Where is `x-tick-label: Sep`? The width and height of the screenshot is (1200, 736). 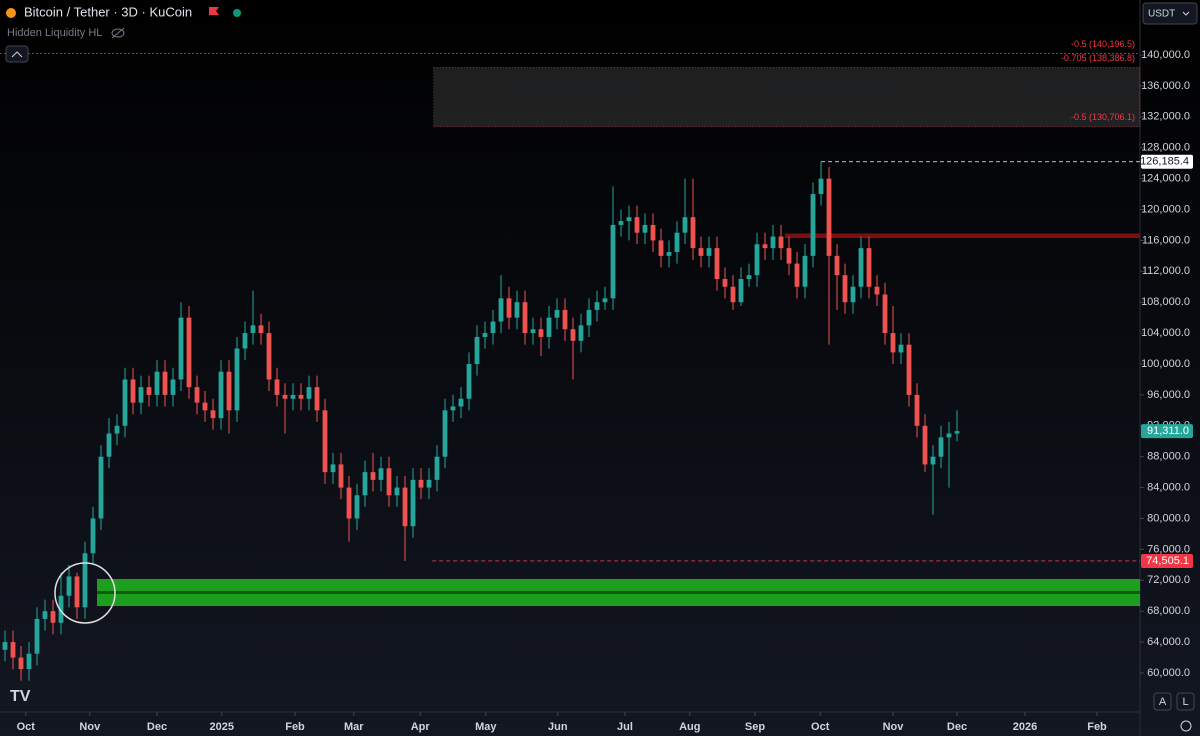 x-tick-label: Sep is located at coordinates (755, 727).